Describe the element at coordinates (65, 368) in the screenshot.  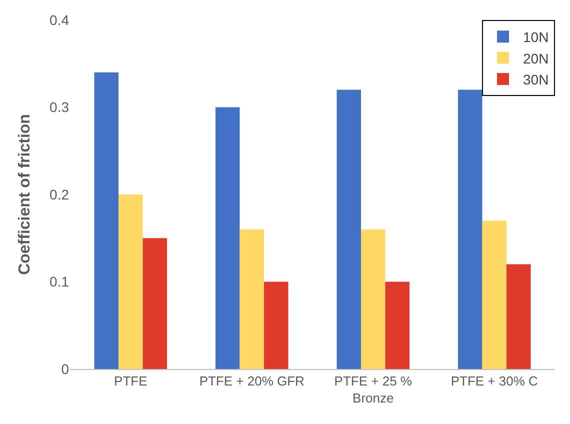
I see `y-tick-label: 0` at that location.